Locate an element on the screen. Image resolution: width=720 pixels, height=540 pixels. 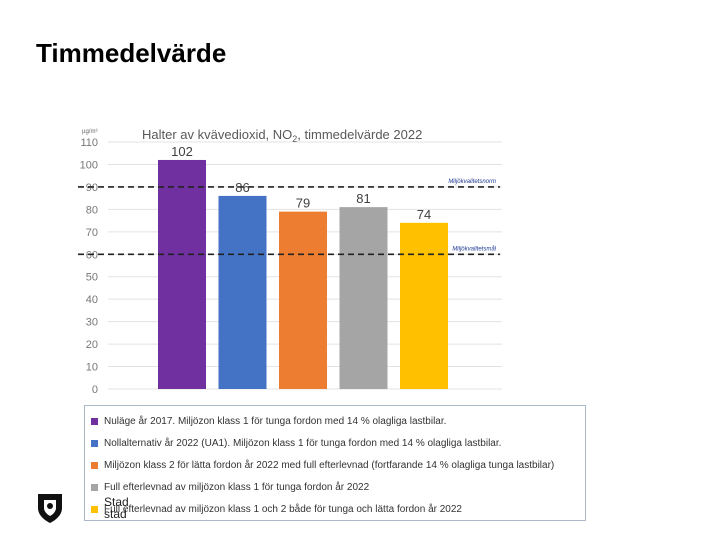
reference-line-label: Miljökvalitetsmål is located at coordinates (474, 248).